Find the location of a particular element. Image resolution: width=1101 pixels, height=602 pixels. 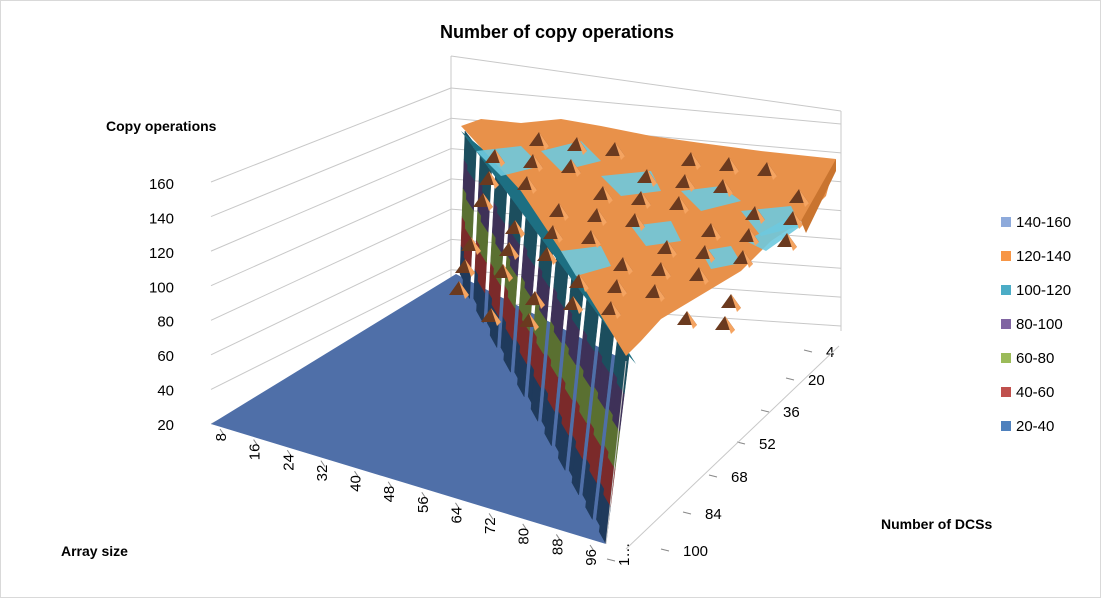

plateau-edge is located at coordinates (818, 196).